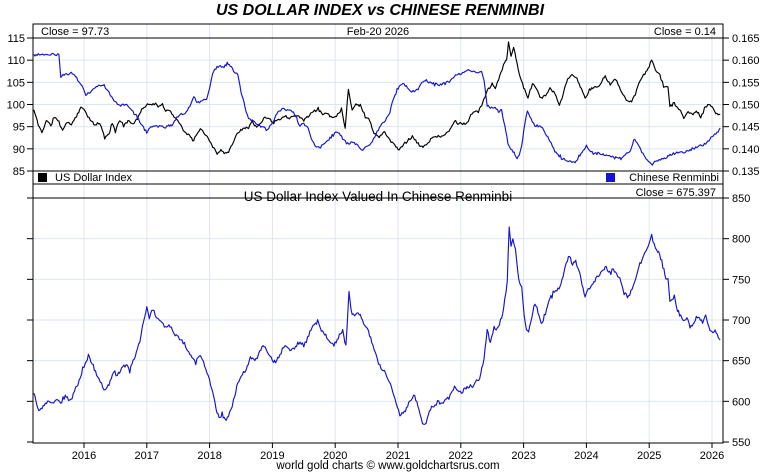 This screenshot has height=475, width=760. Describe the element at coordinates (685, 32) in the screenshot. I see `renminbi-close-label: Close = 0.14` at that location.